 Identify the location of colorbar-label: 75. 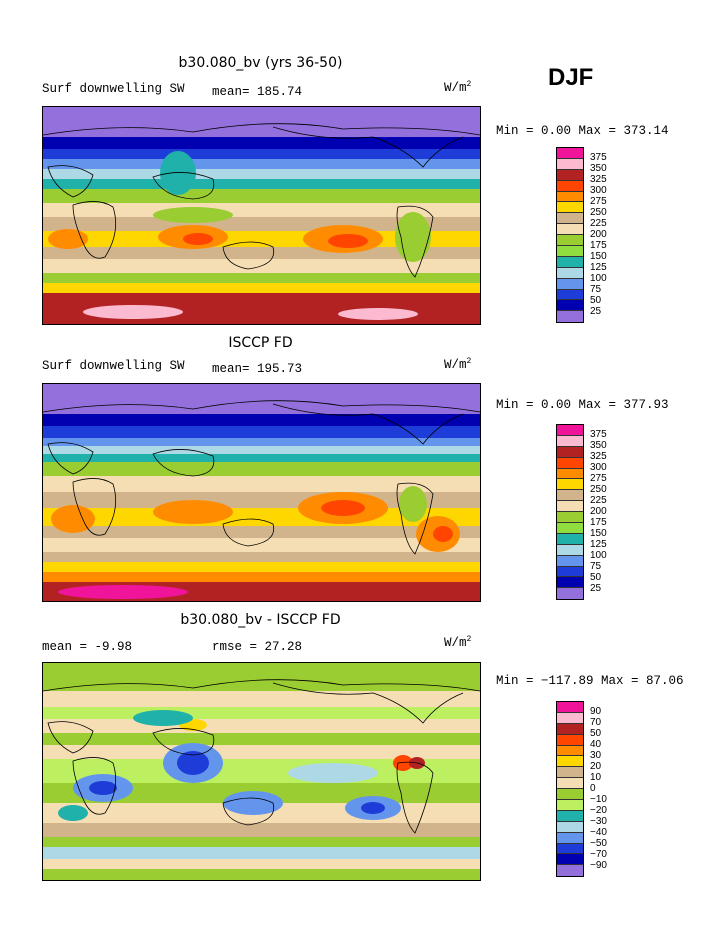
(596, 566).